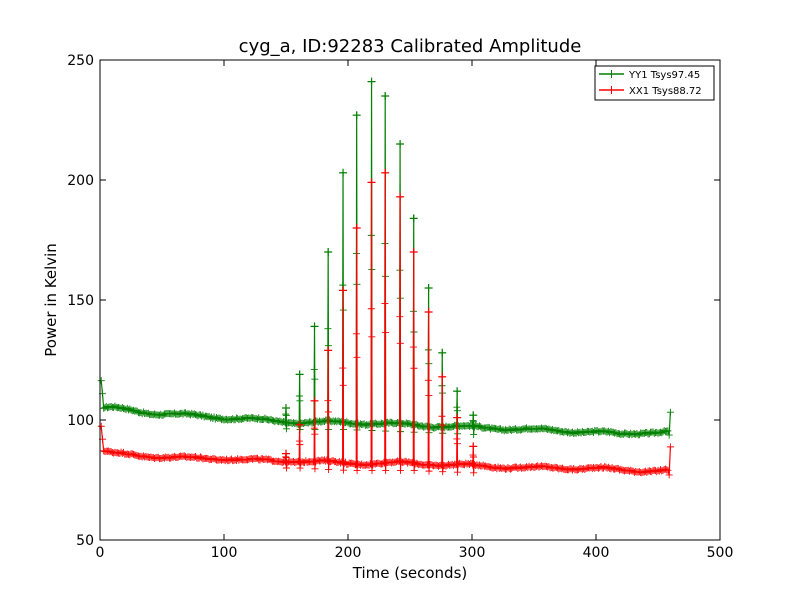  Describe the element at coordinates (596, 553) in the screenshot. I see `x-tick-label: 400` at that location.